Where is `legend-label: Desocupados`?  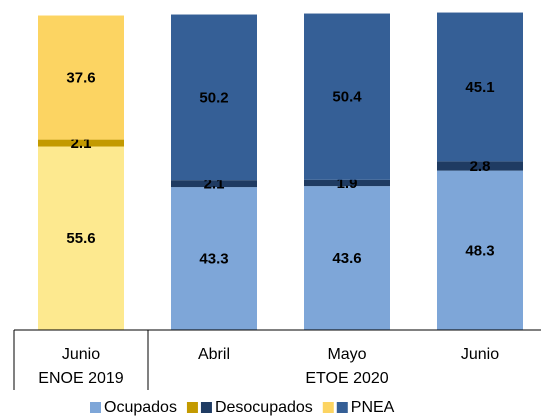
legend-label: Desocupados is located at coordinates (264, 407).